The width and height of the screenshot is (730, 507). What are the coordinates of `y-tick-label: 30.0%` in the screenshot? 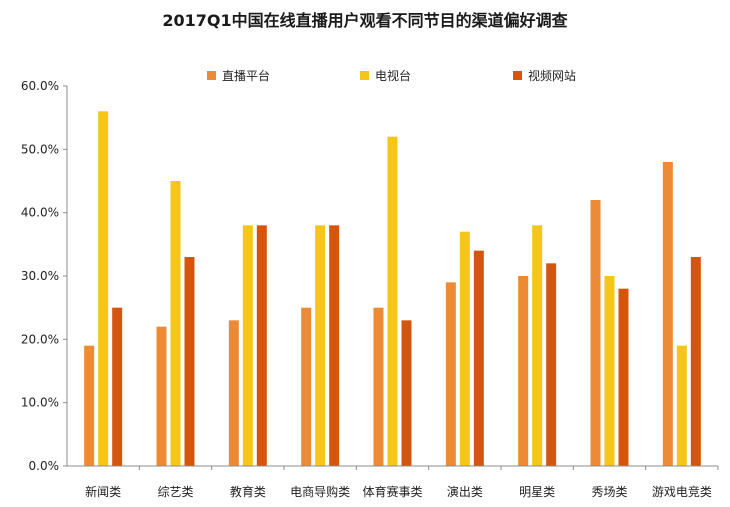 It's located at (40, 276).